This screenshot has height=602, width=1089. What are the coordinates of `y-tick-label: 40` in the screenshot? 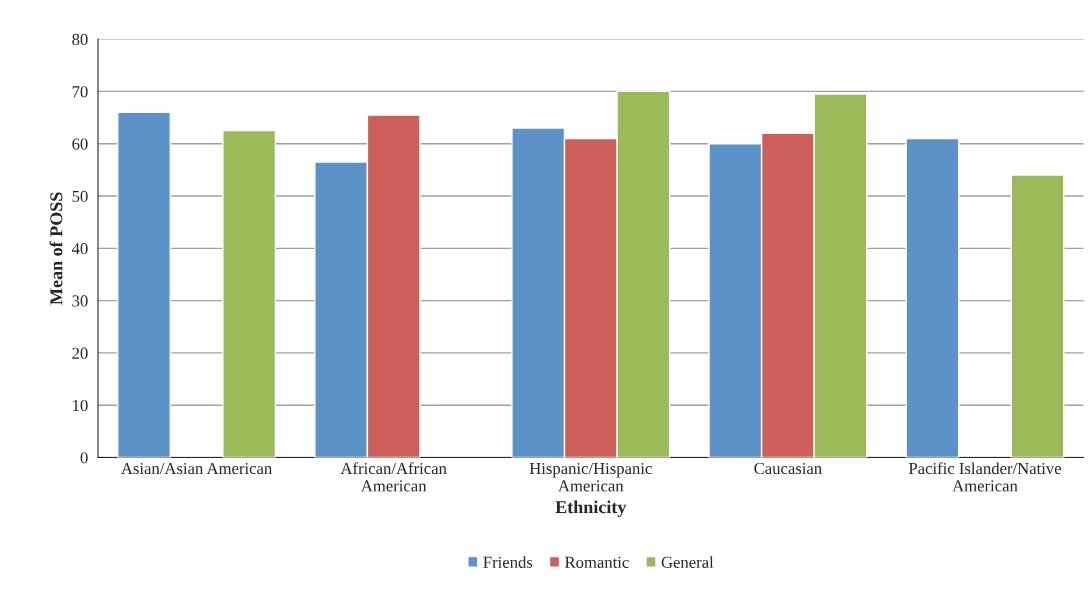 It's located at (79, 249).